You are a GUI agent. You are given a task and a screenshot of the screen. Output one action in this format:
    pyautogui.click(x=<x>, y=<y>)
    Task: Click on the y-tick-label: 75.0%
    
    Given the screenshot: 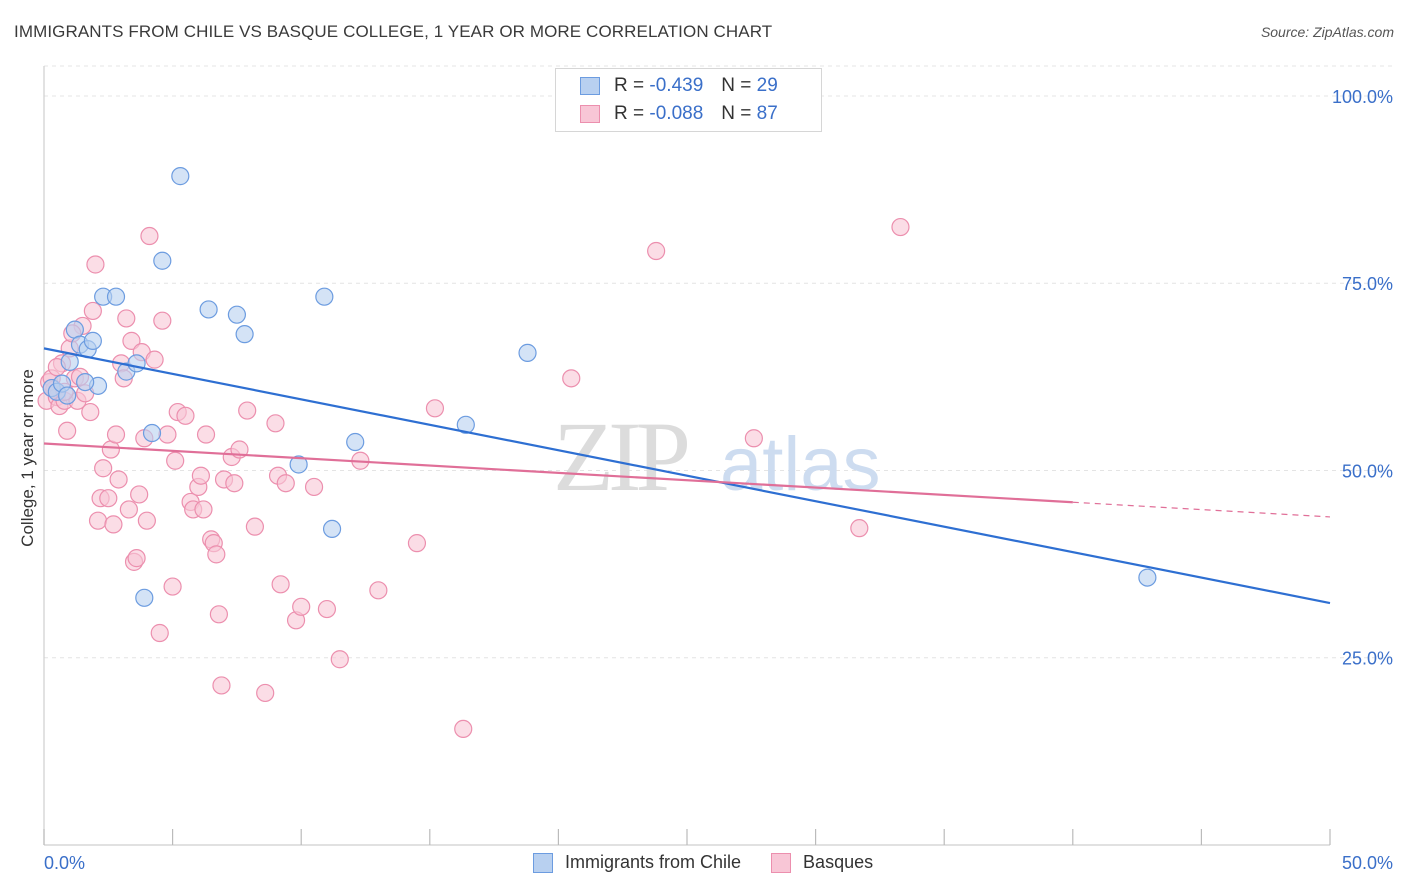 What is the action you would take?
    pyautogui.click(x=1367, y=284)
    